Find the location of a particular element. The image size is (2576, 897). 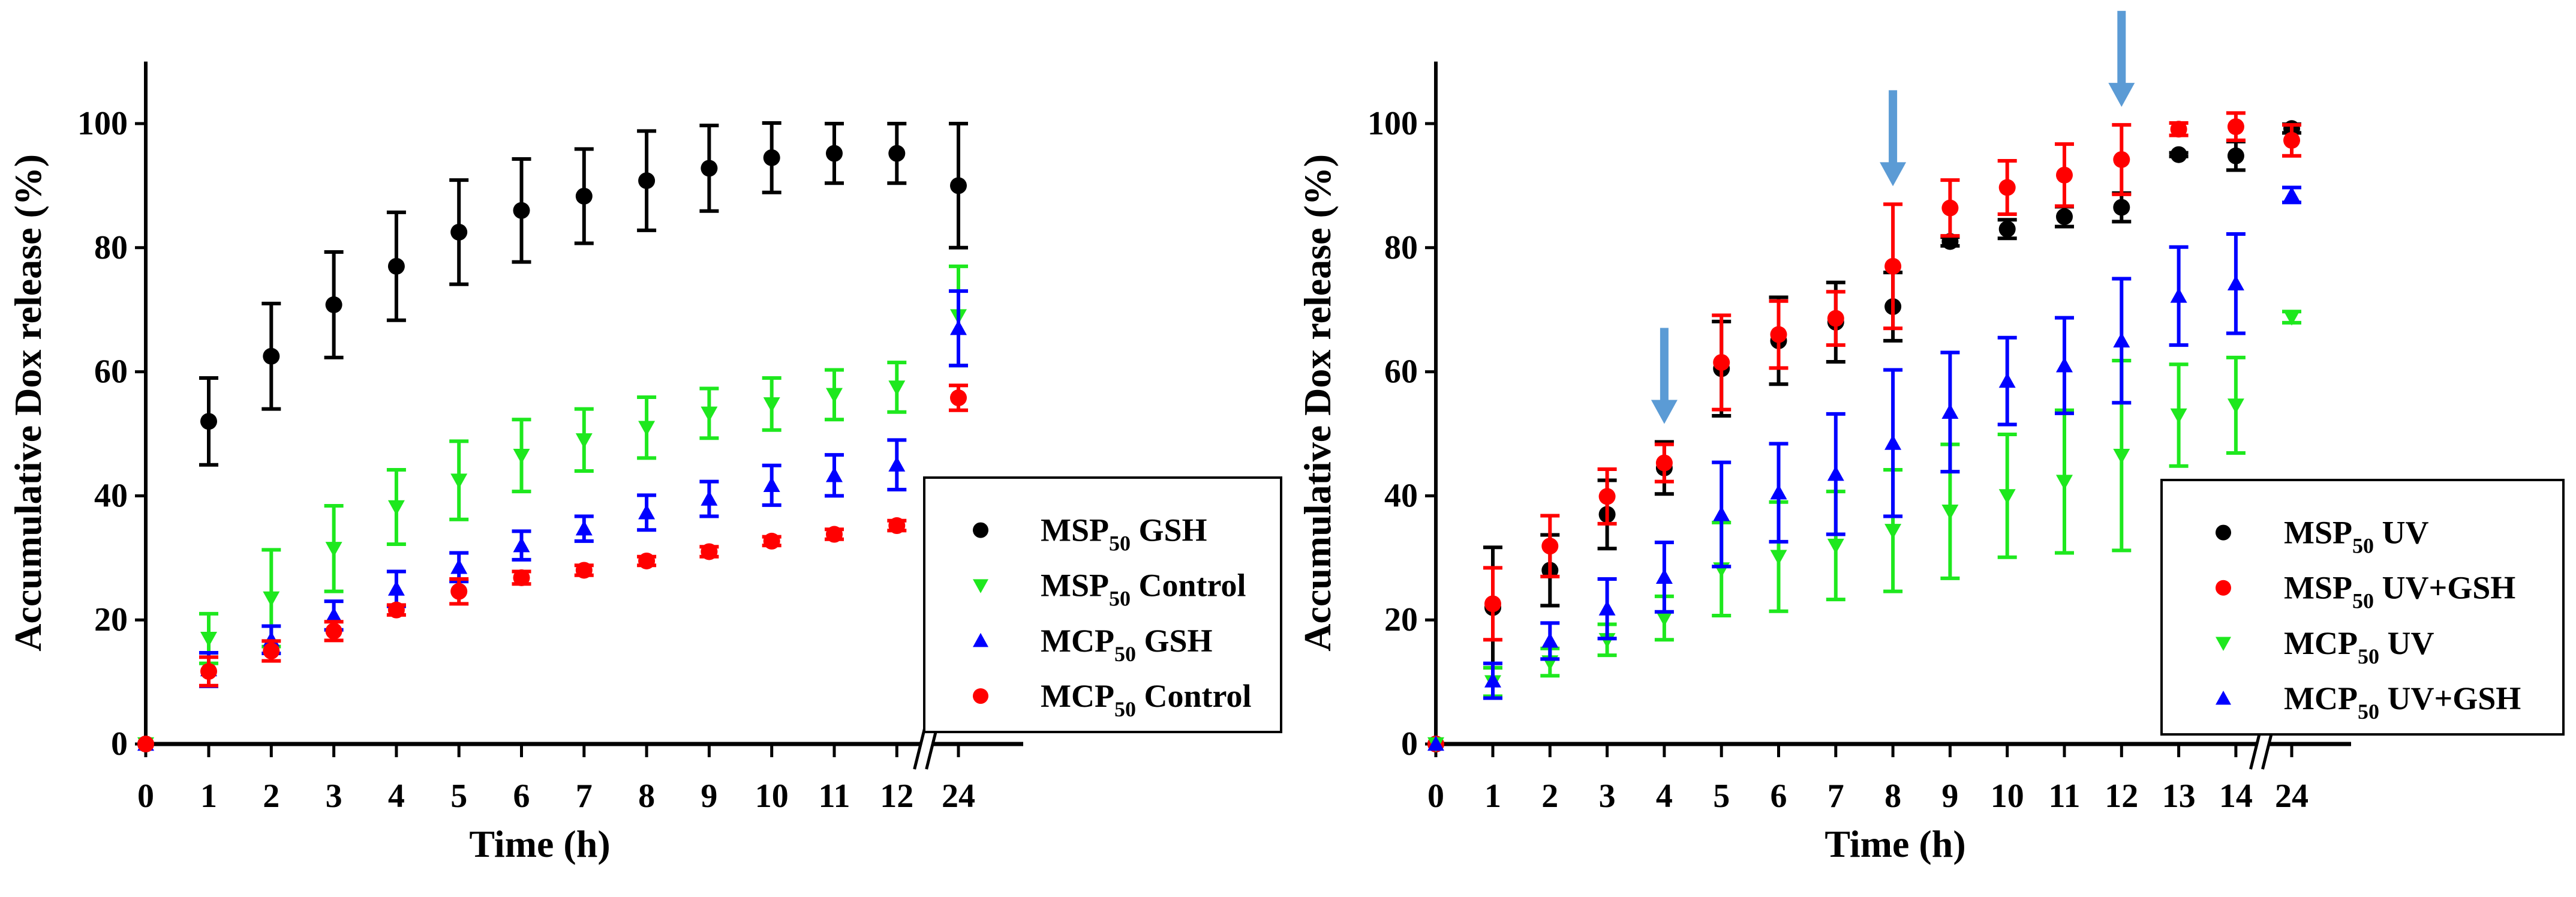

legend-item: MSP50 UV+GSH is located at coordinates (2365, 591).